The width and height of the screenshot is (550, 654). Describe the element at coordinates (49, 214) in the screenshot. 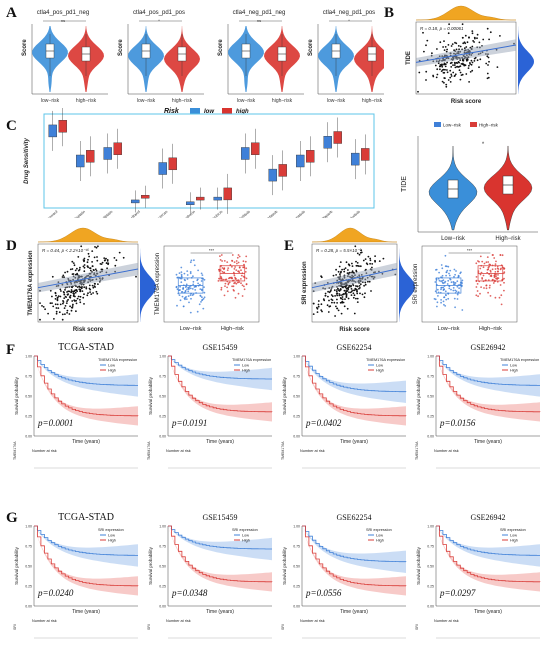

I see `drug-label: 5-Fluorouracil` at that location.